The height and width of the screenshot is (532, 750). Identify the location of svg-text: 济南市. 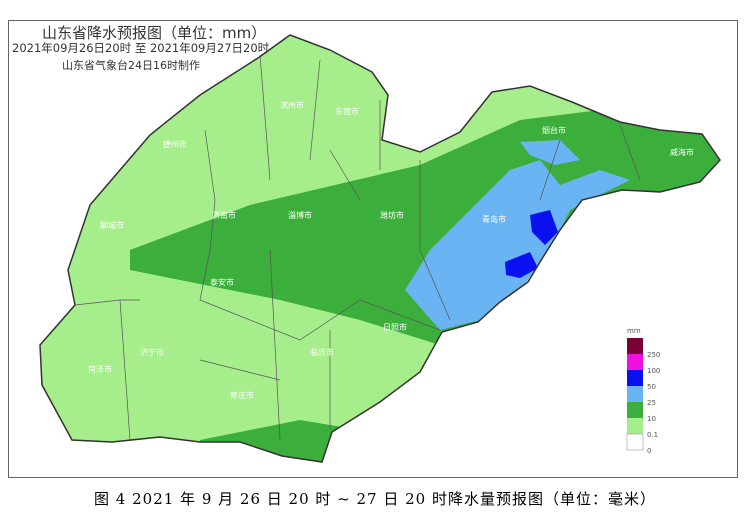
(224, 215).